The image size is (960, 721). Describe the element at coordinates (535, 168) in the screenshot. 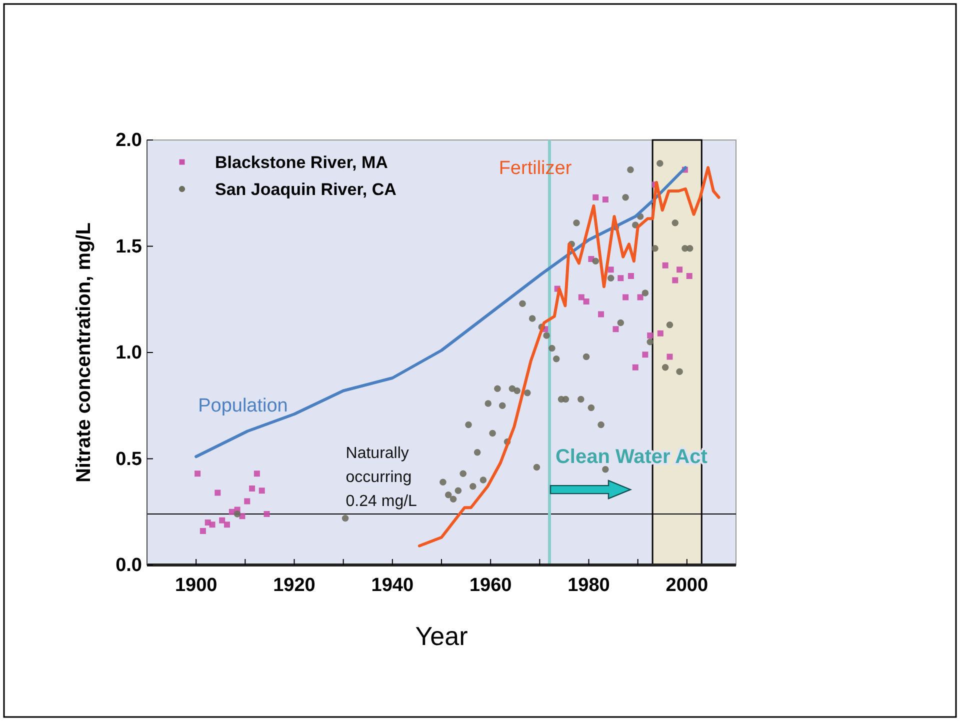

I see `series-label: Fertilizer` at that location.